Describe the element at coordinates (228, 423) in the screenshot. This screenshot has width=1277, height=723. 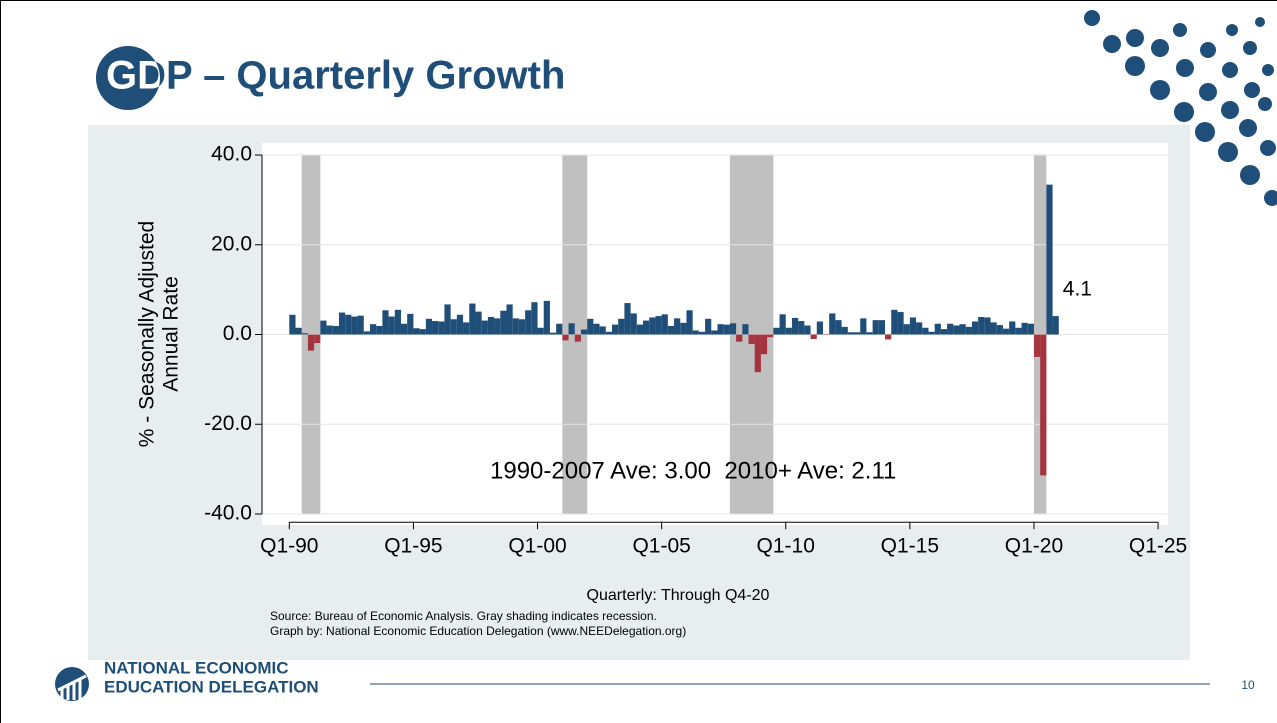
I see `y-tick-label: -20.0` at that location.